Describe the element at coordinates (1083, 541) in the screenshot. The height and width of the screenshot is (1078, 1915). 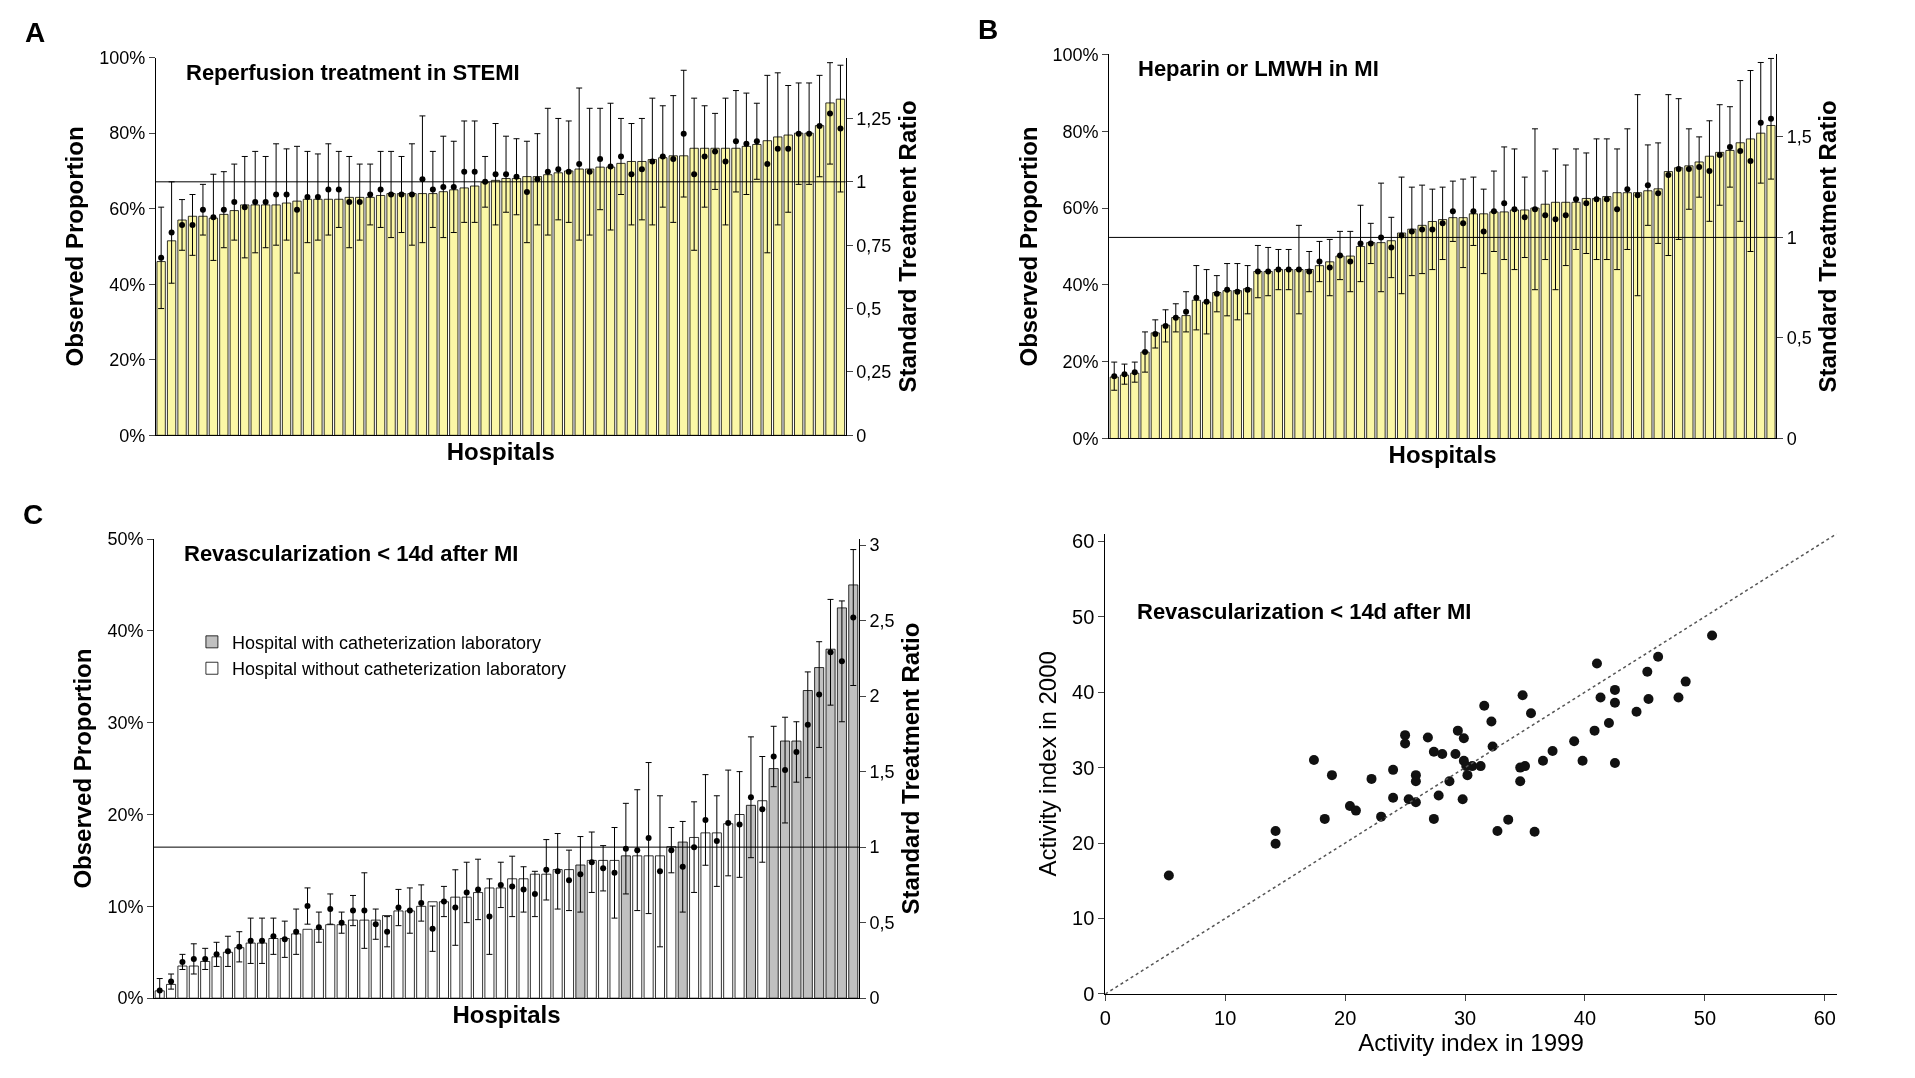
I see `y-tick-label: 60` at that location.